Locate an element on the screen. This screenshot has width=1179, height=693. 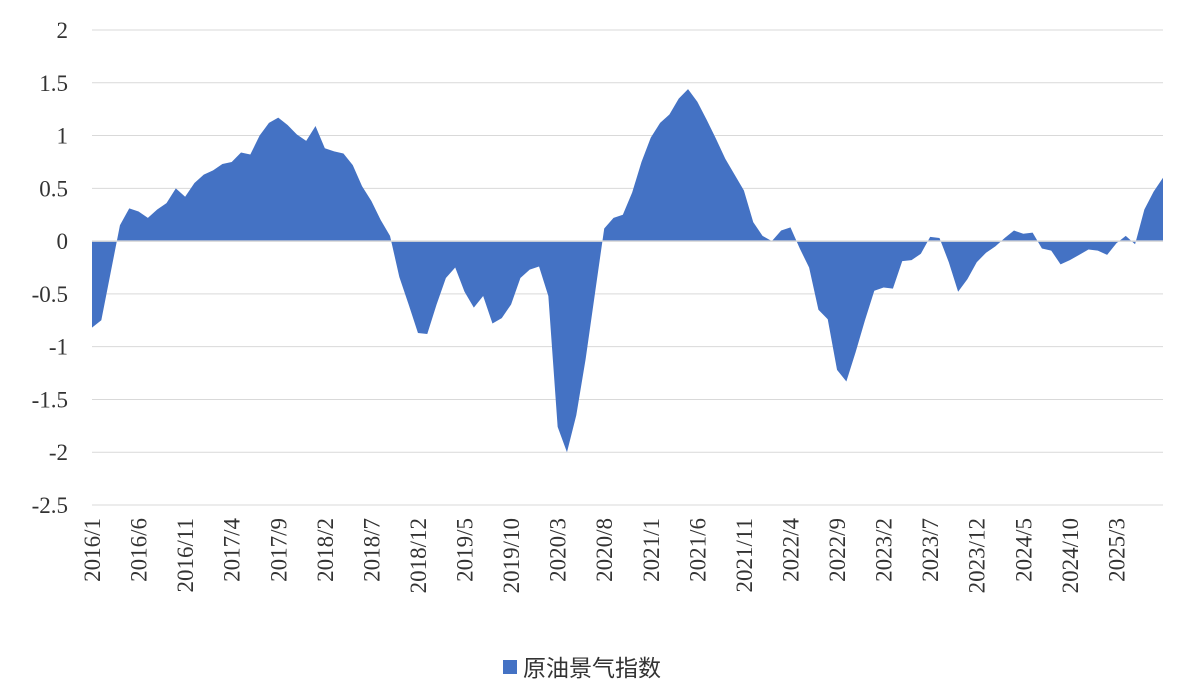
x-tick-label: 2024/10 is located at coordinates (1070, 555).